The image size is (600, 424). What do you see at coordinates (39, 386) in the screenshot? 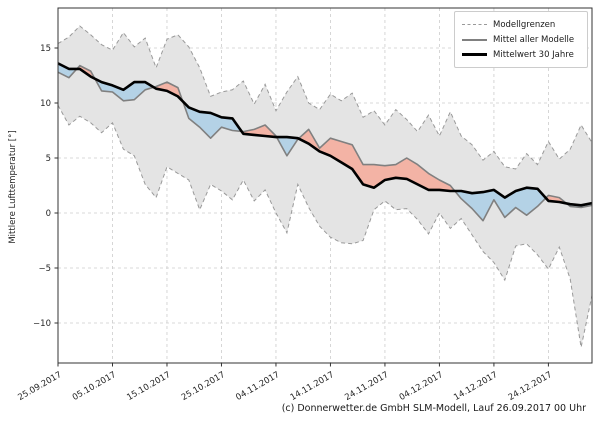
I see `x-tick-label: 25.09.2017` at bounding box center [39, 386].